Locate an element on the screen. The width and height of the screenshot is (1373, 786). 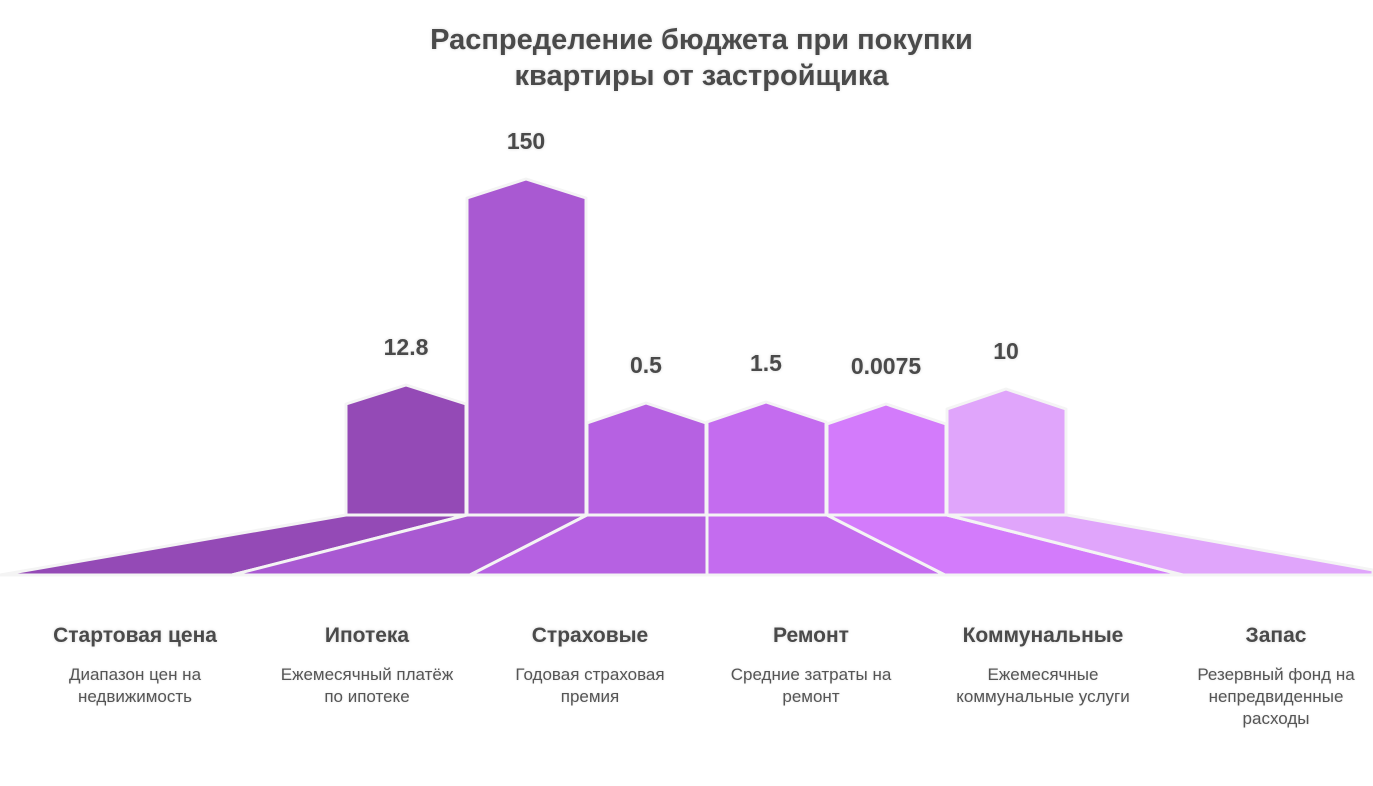
value-label-insurance: 0.5 is located at coordinates (646, 365).